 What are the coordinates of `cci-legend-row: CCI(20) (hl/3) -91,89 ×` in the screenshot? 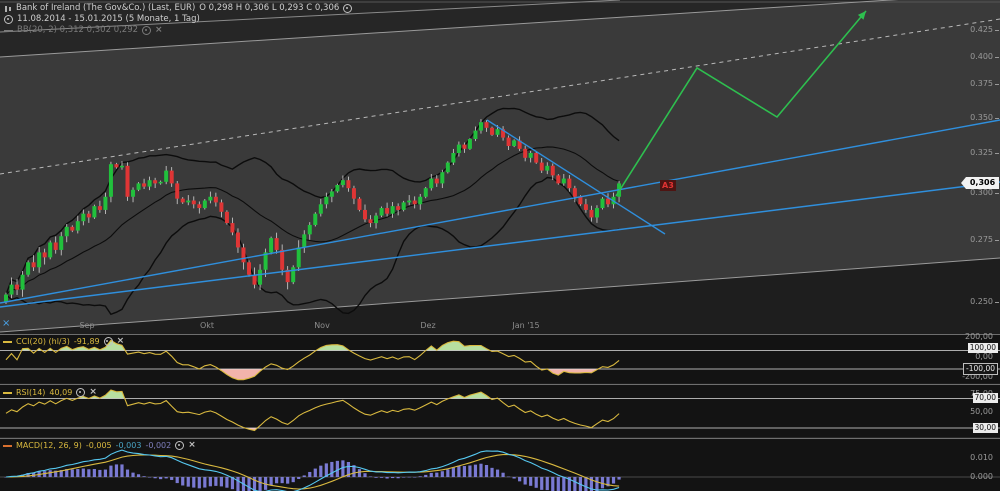 It's located at (63, 341).